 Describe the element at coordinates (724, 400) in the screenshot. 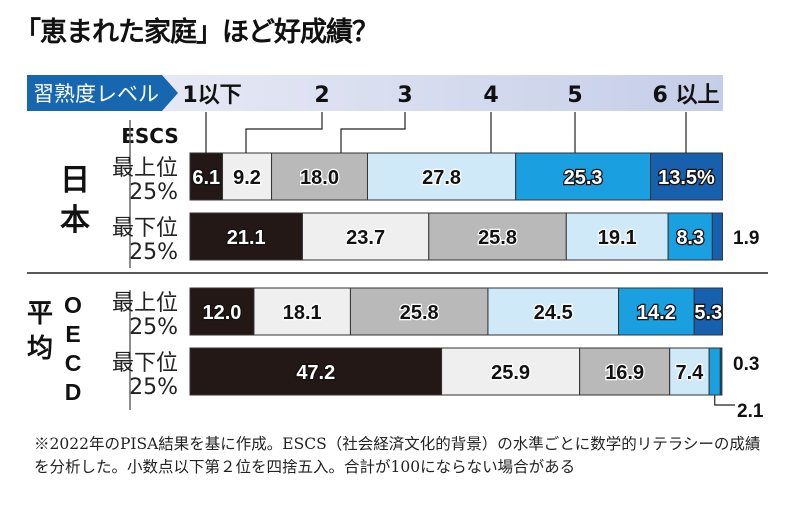

I see `callout-line` at that location.